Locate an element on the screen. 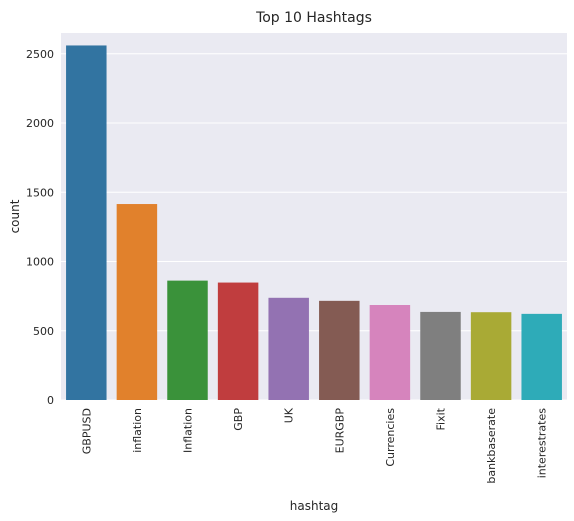  bar-GBPUSD is located at coordinates (86, 223).